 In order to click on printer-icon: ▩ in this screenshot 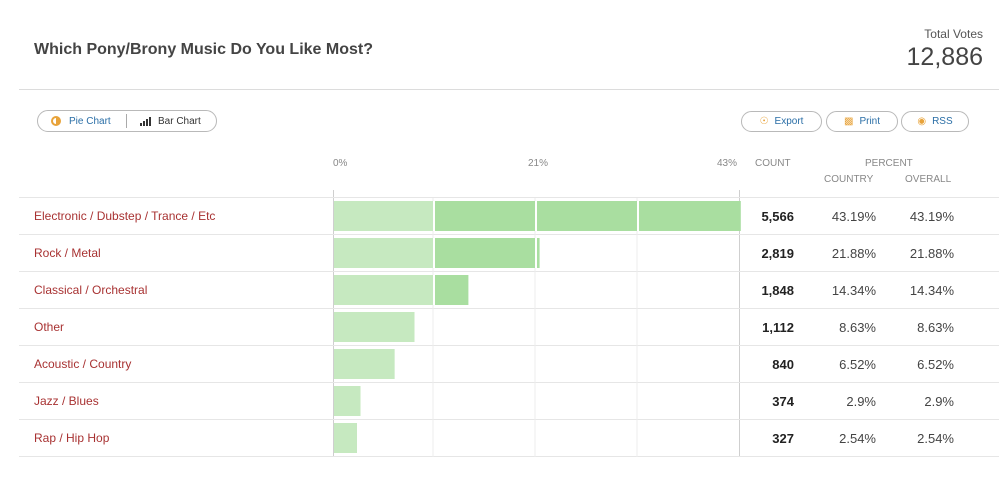, I will do `click(848, 121)`.